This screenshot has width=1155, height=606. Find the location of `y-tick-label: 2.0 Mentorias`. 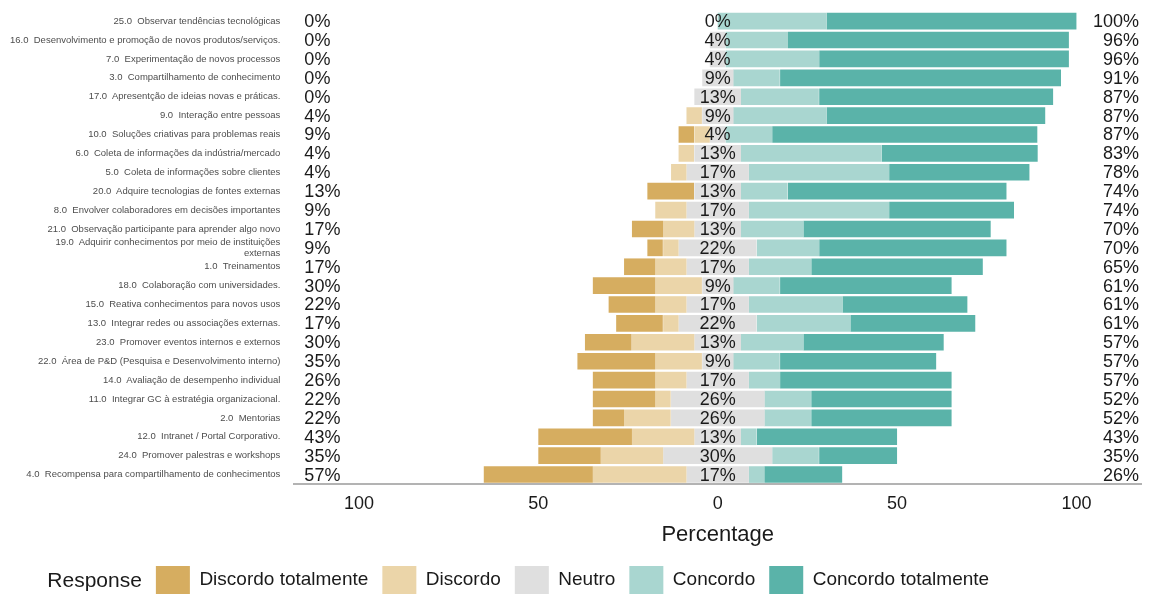

y-tick-label: 2.0 Mentorias is located at coordinates (250, 417).